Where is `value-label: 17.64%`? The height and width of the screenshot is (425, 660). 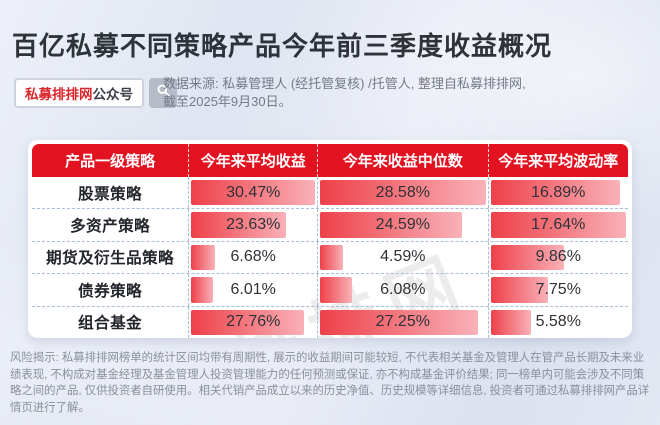
value-label: 17.64% is located at coordinates (558, 225).